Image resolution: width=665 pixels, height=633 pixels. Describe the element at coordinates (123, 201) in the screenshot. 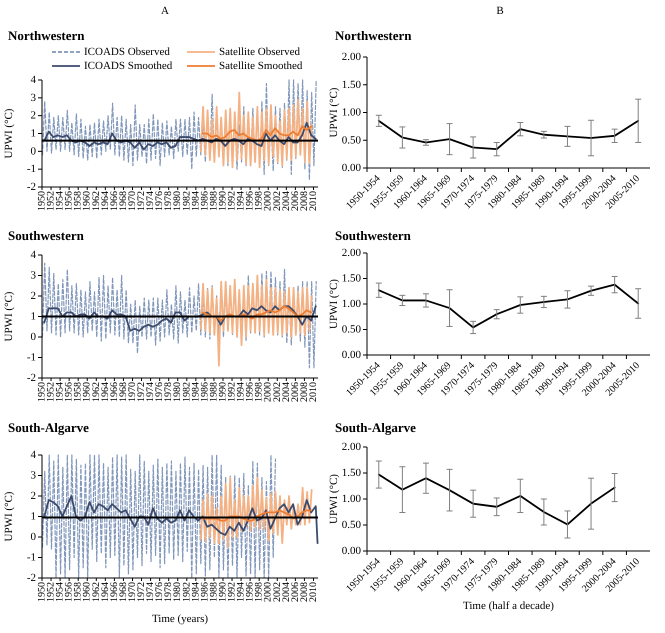

I see `x-tick-label: 1968` at that location.